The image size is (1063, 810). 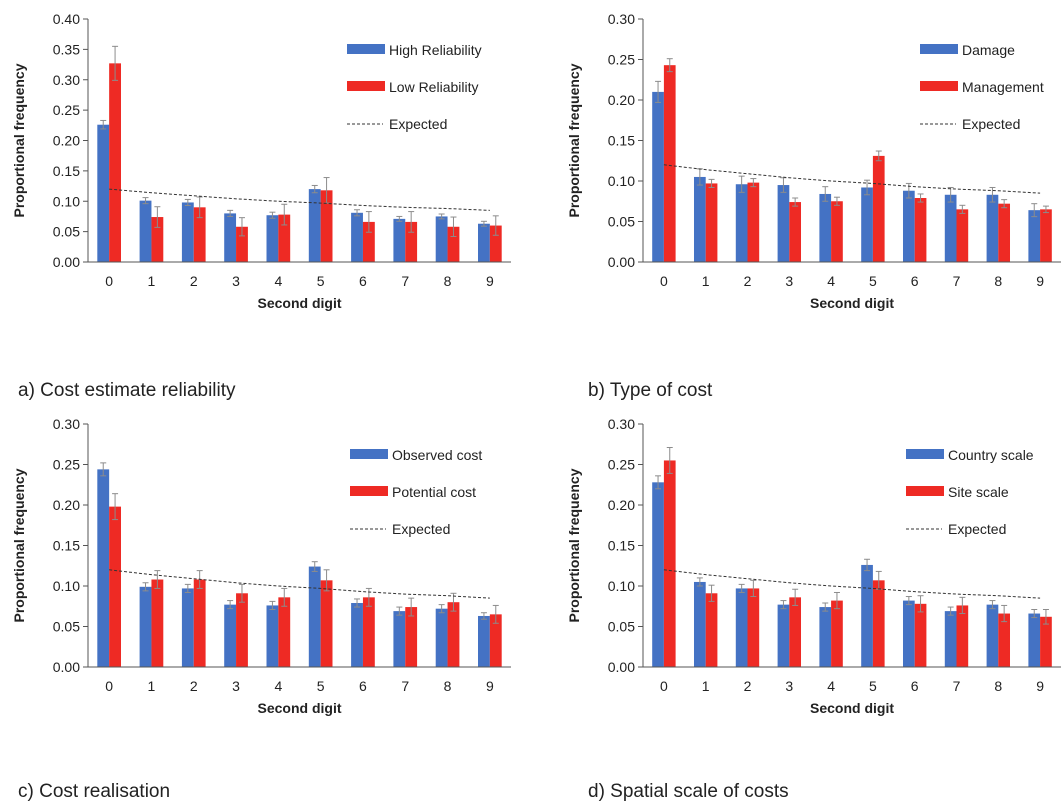 What do you see at coordinates (416, 492) in the screenshot?
I see `legend: Observed cost Potential cost Expected` at bounding box center [416, 492].